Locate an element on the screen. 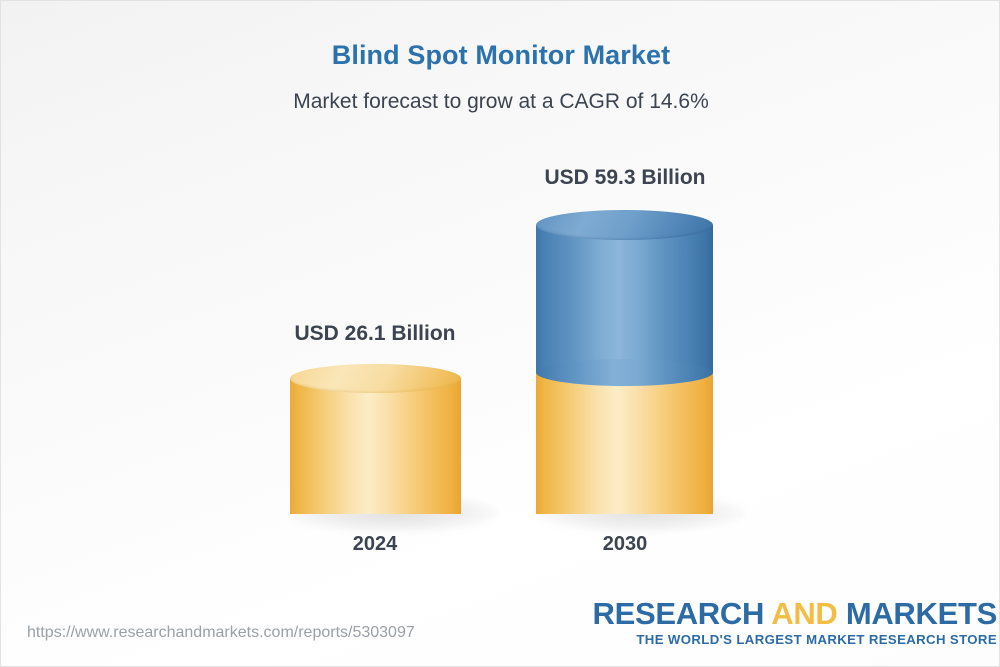  logo-word-markets: MARKETS is located at coordinates (917, 613).